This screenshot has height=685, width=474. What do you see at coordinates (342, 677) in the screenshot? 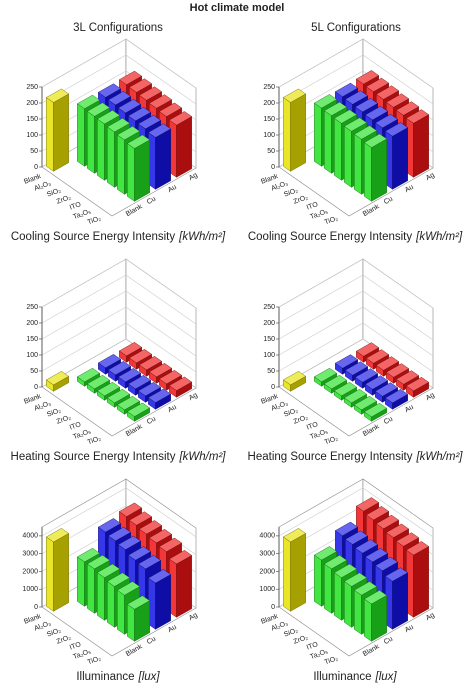
I see `caption-text: Illuminance` at bounding box center [342, 677].